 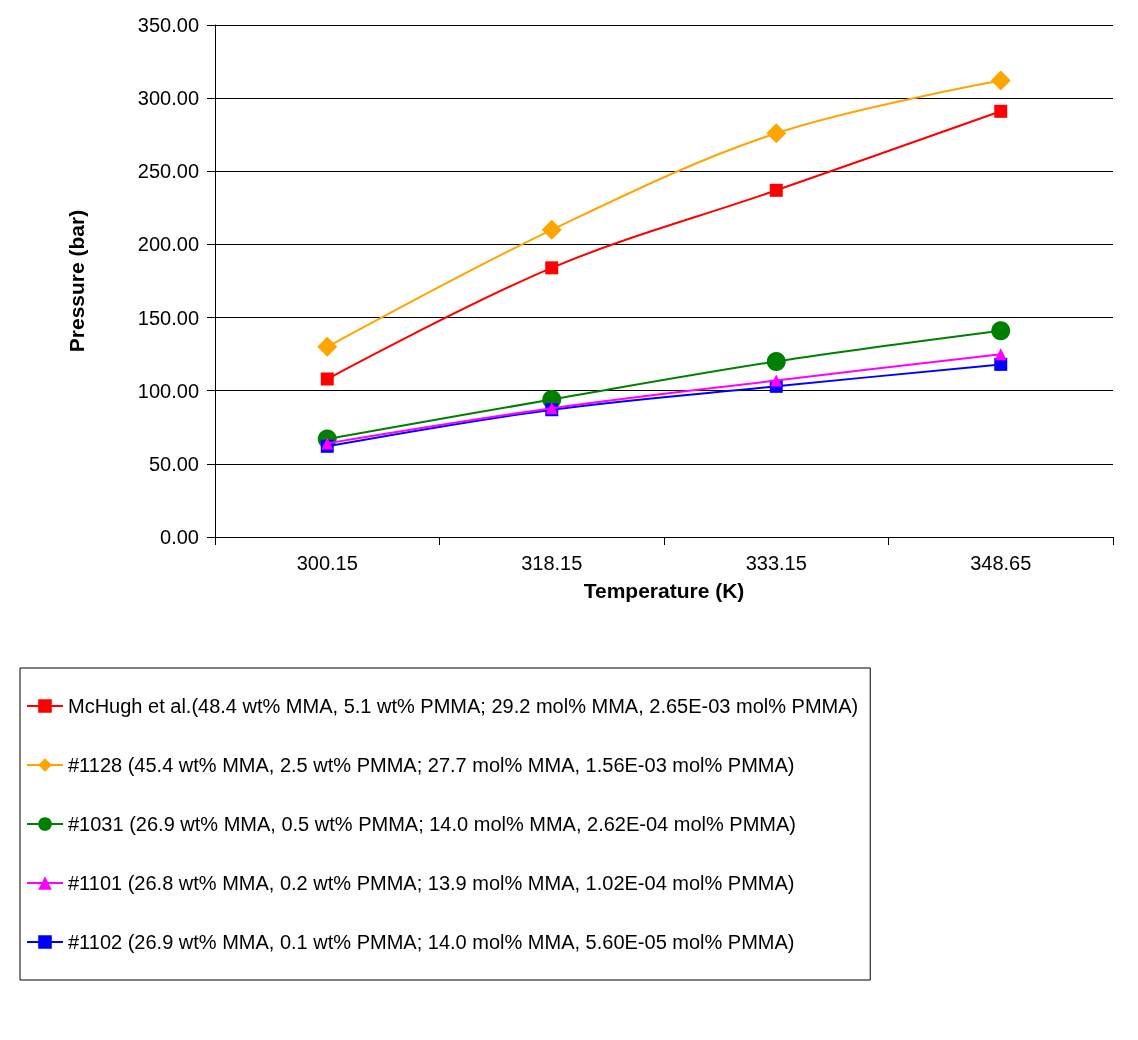 What do you see at coordinates (431, 883) in the screenshot?
I see `legend-label: #1101 (26.8 wt% MMA, 0.2 wt% PMMA; 13.9 mol% MMA, 1.02E-04 mol% PMMA)` at bounding box center [431, 883].